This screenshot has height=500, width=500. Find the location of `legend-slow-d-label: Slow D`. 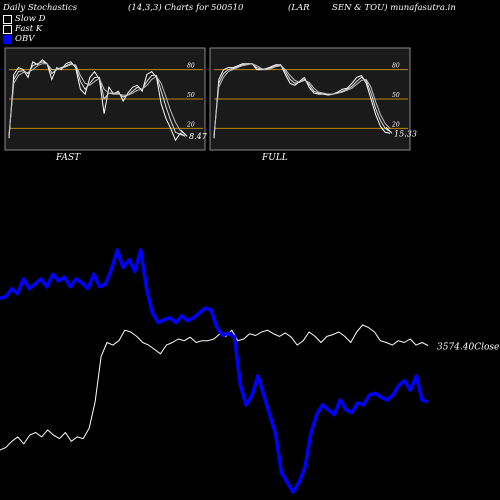

legend-slow-d-label: Slow D is located at coordinates (30, 19).